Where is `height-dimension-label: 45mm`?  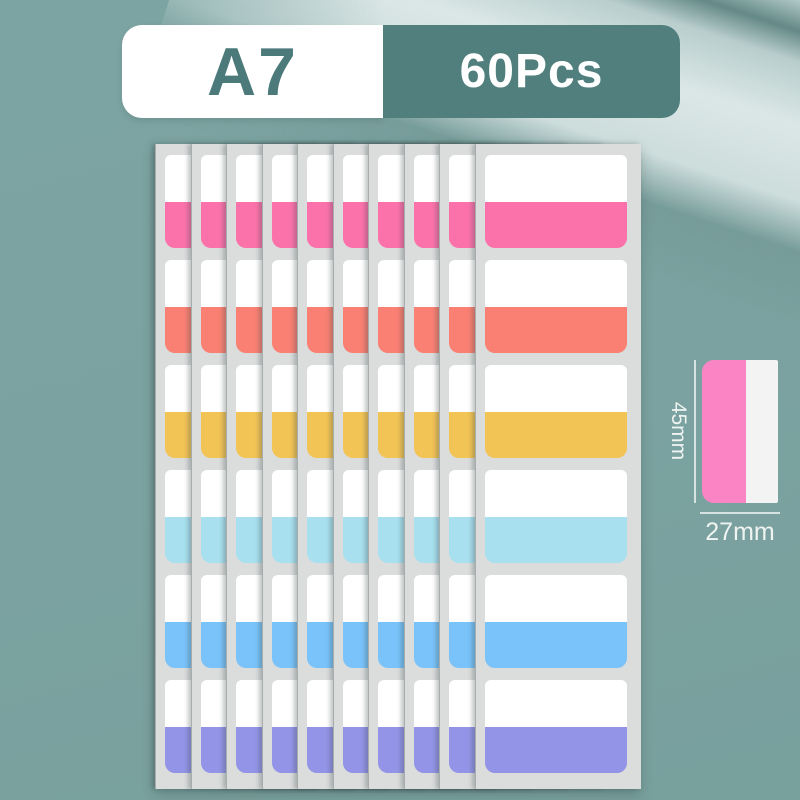
height-dimension-label: 45mm is located at coordinates (678, 431).